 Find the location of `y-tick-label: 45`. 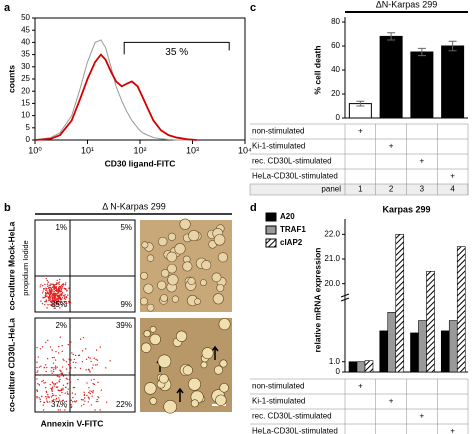

y-tick-label: 45 is located at coordinates (25, 29).